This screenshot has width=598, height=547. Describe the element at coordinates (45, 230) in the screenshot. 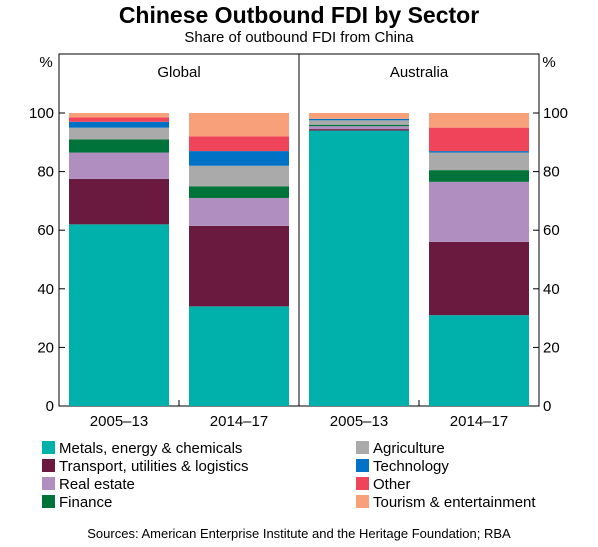

I see `y-tick-label-left: 60` at that location.